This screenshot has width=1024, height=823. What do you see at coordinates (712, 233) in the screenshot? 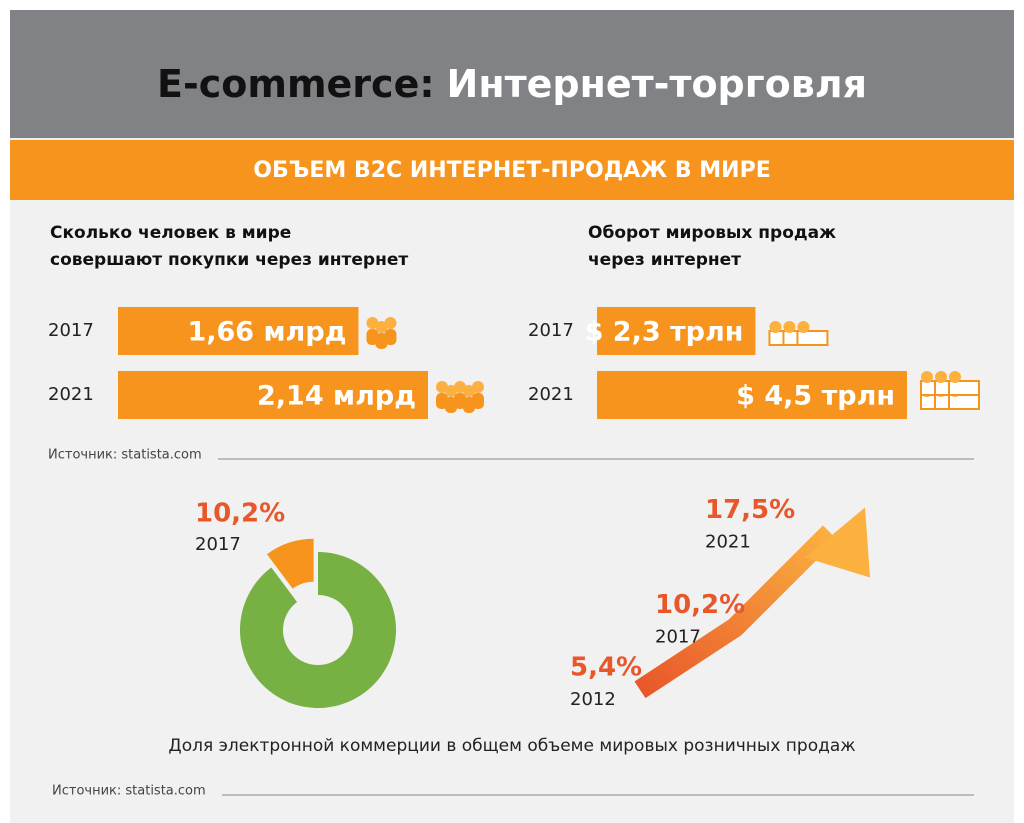
I see `subtitle: Оборот мировых продаж` at bounding box center [712, 233].